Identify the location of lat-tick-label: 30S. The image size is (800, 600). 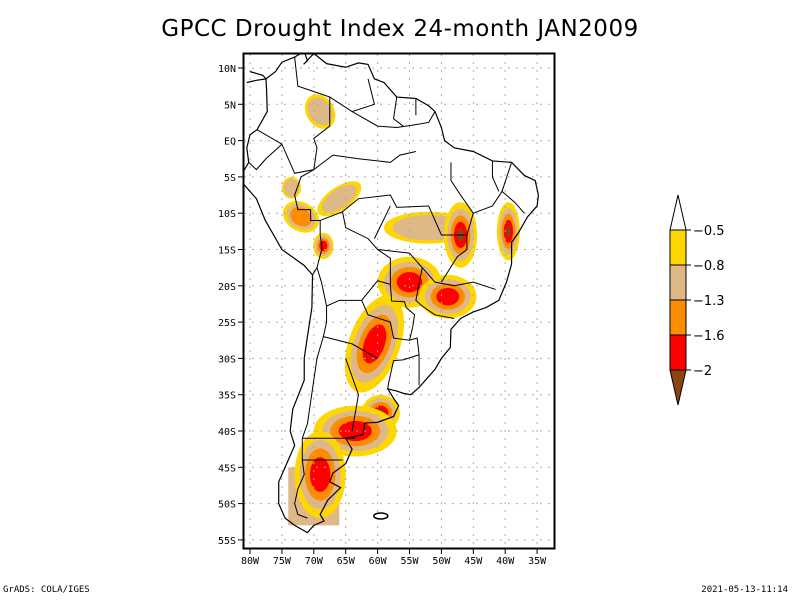
(227, 359).